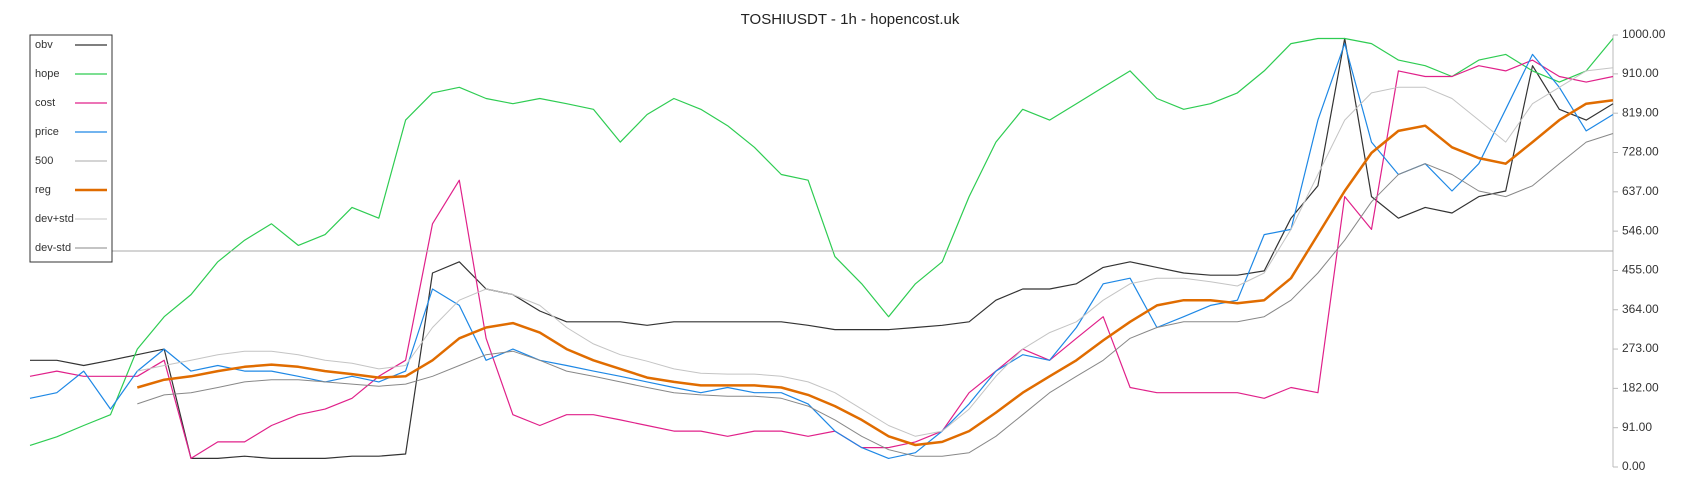 This screenshot has width=1700, height=500. Describe the element at coordinates (1640, 191) in the screenshot. I see `y-tick-label: 637.00` at that location.